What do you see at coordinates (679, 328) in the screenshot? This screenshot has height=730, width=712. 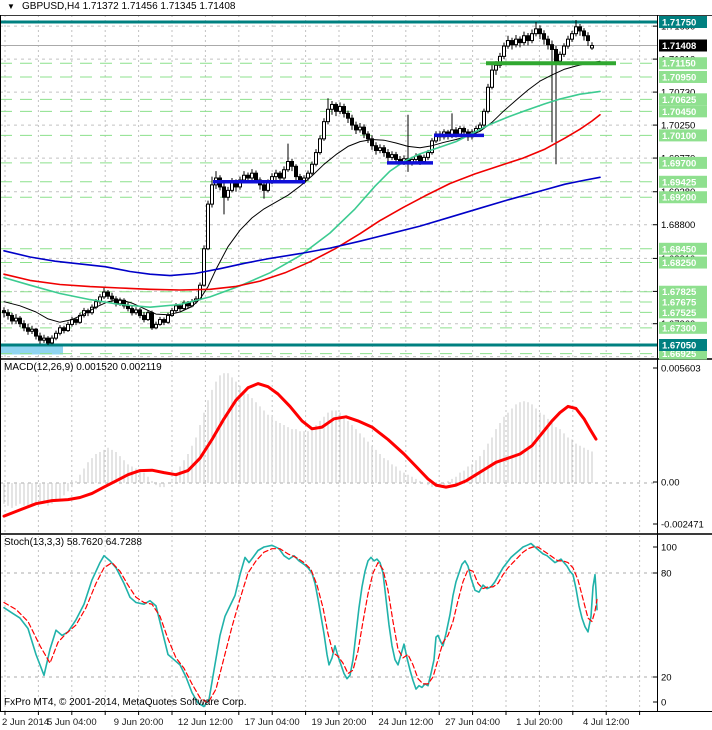 I see `svg-text: 1.67300` at bounding box center [679, 328].